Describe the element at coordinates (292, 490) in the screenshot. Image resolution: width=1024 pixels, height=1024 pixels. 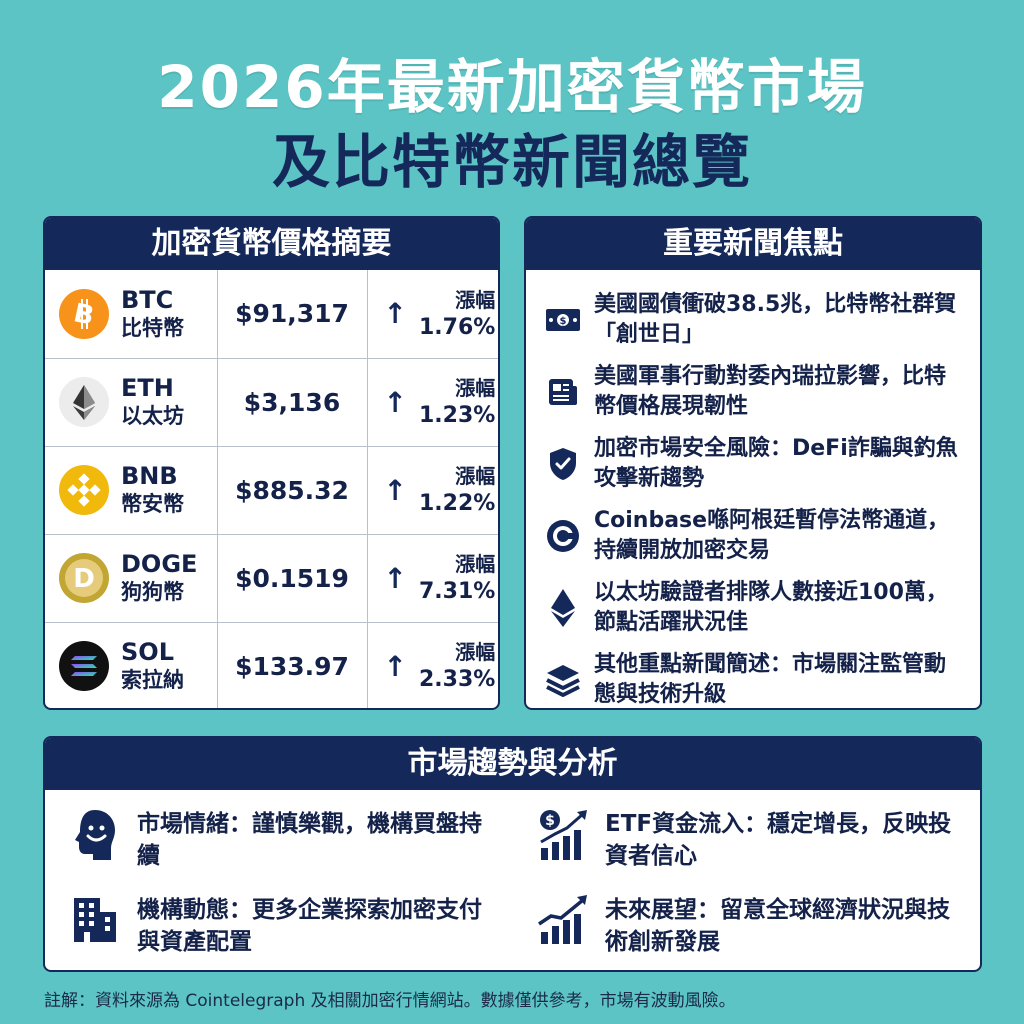
I see `coin-price: $885.32` at that location.